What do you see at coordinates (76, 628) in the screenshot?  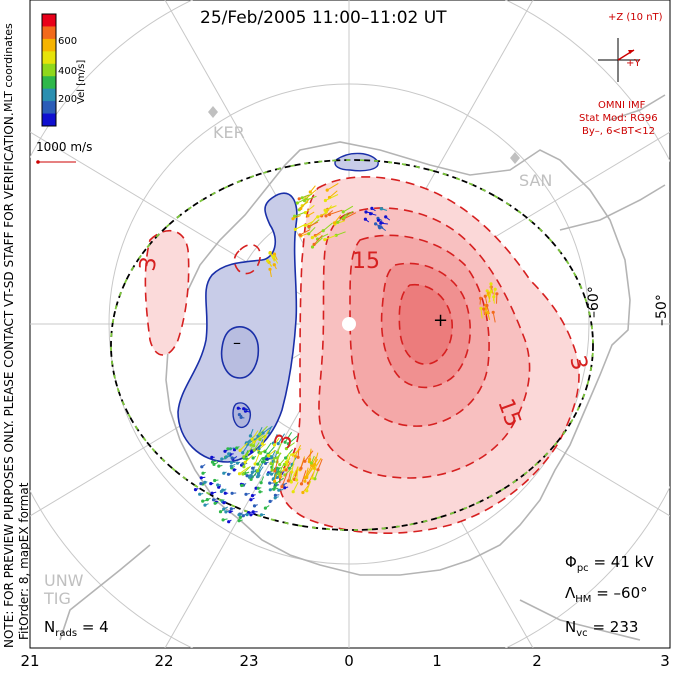 I see `stat-n-rads: Nrads = 4` at bounding box center [76, 628].